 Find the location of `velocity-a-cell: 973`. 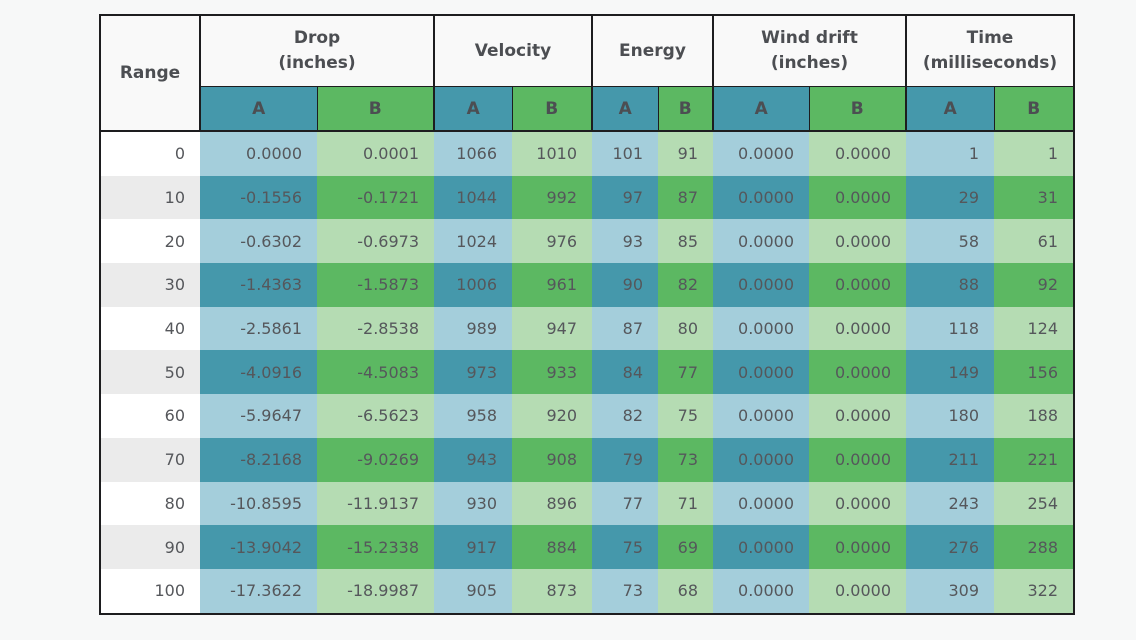

velocity-a-cell: 973 is located at coordinates (473, 372).